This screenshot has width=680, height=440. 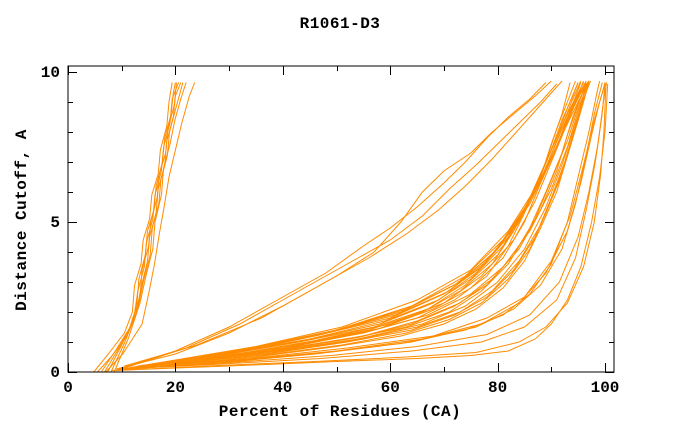 What do you see at coordinates (605, 388) in the screenshot?
I see `x-tick-label: 100` at bounding box center [605, 388].